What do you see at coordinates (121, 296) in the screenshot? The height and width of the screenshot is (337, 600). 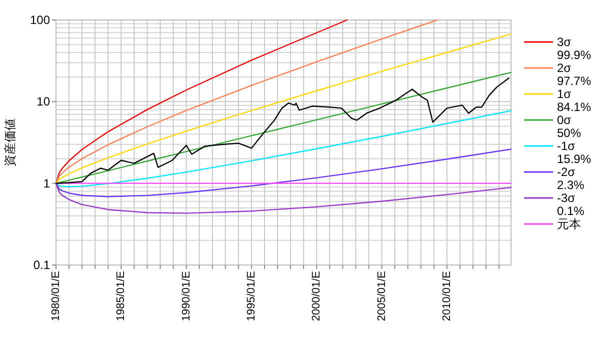 I see `x-tick-label: 1985/01/E` at bounding box center [121, 296].